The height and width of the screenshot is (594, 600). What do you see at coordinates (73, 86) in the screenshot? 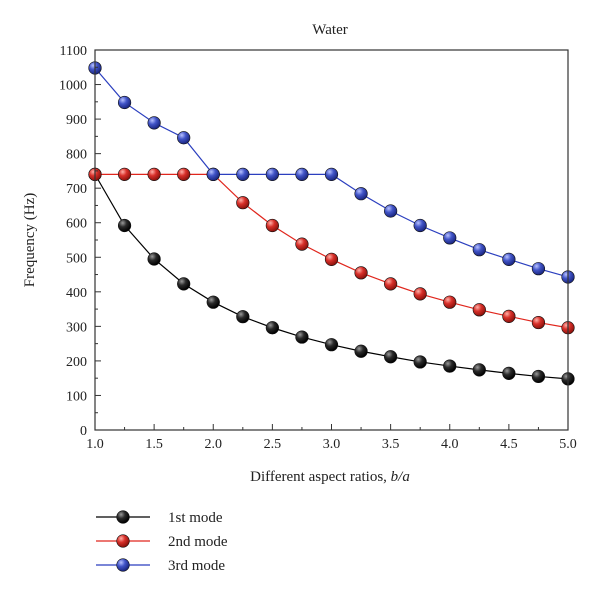
I see `y-tick-label: 1000` at bounding box center [73, 86].